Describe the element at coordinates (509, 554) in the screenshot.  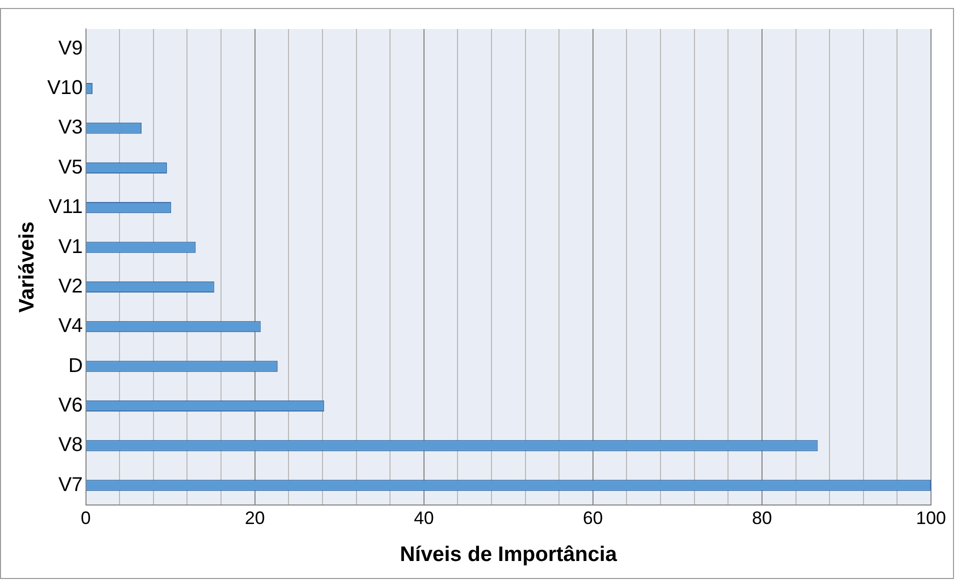
I see `x-axis-title: Níveis de Importância` at that location.